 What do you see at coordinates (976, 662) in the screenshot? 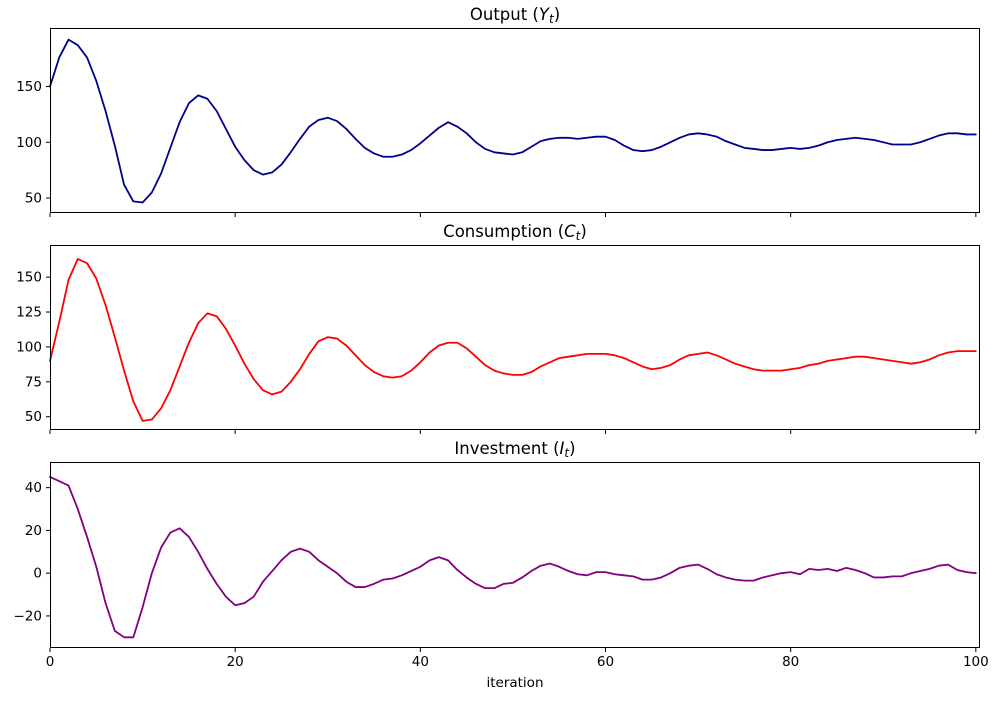
I see `x-tick-label: 100` at bounding box center [976, 662].